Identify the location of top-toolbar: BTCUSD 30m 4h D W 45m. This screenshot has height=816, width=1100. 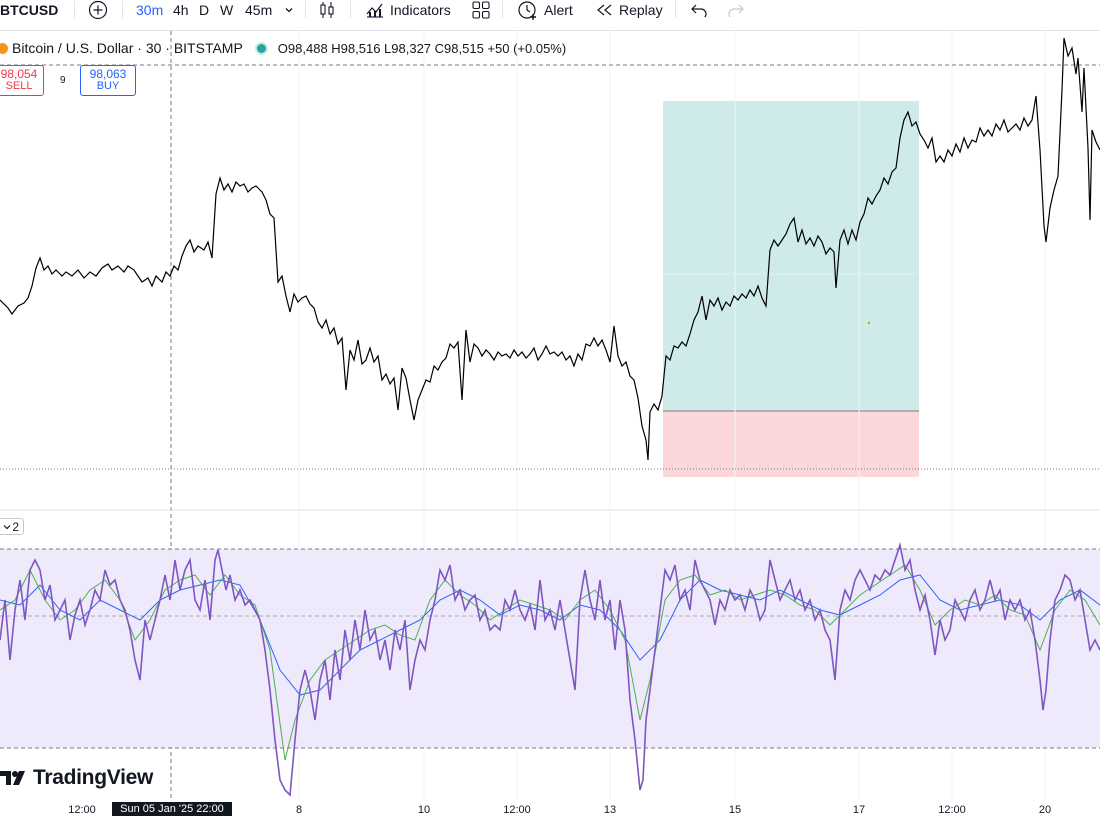
(550, 10).